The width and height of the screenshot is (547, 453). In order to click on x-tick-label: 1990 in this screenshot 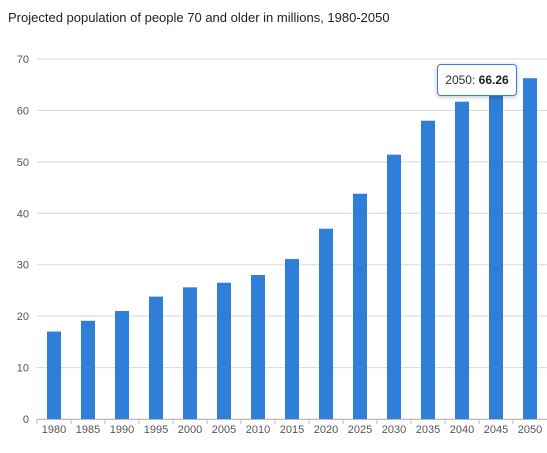, I will do `click(122, 430)`.